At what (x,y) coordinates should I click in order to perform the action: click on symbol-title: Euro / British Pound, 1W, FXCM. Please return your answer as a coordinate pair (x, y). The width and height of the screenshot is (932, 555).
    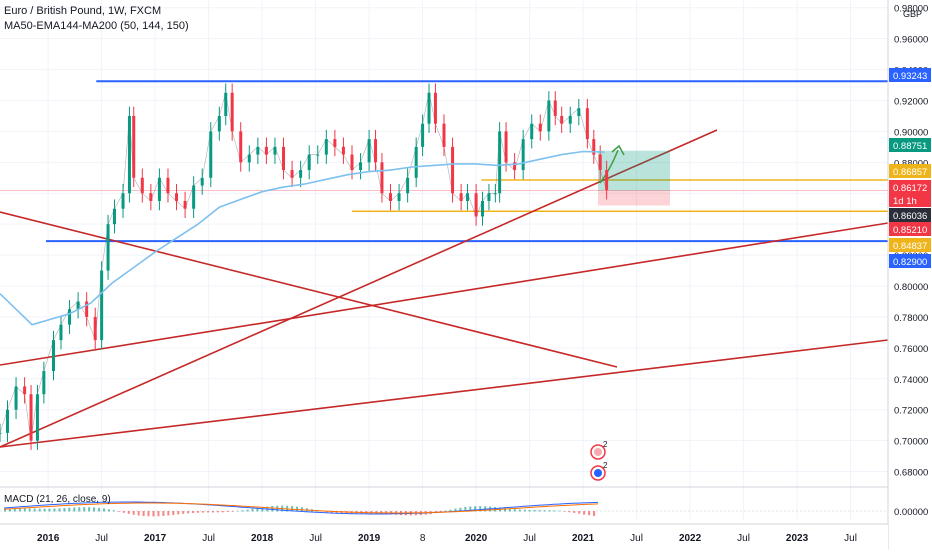
    Looking at the image, I should click on (83, 11).